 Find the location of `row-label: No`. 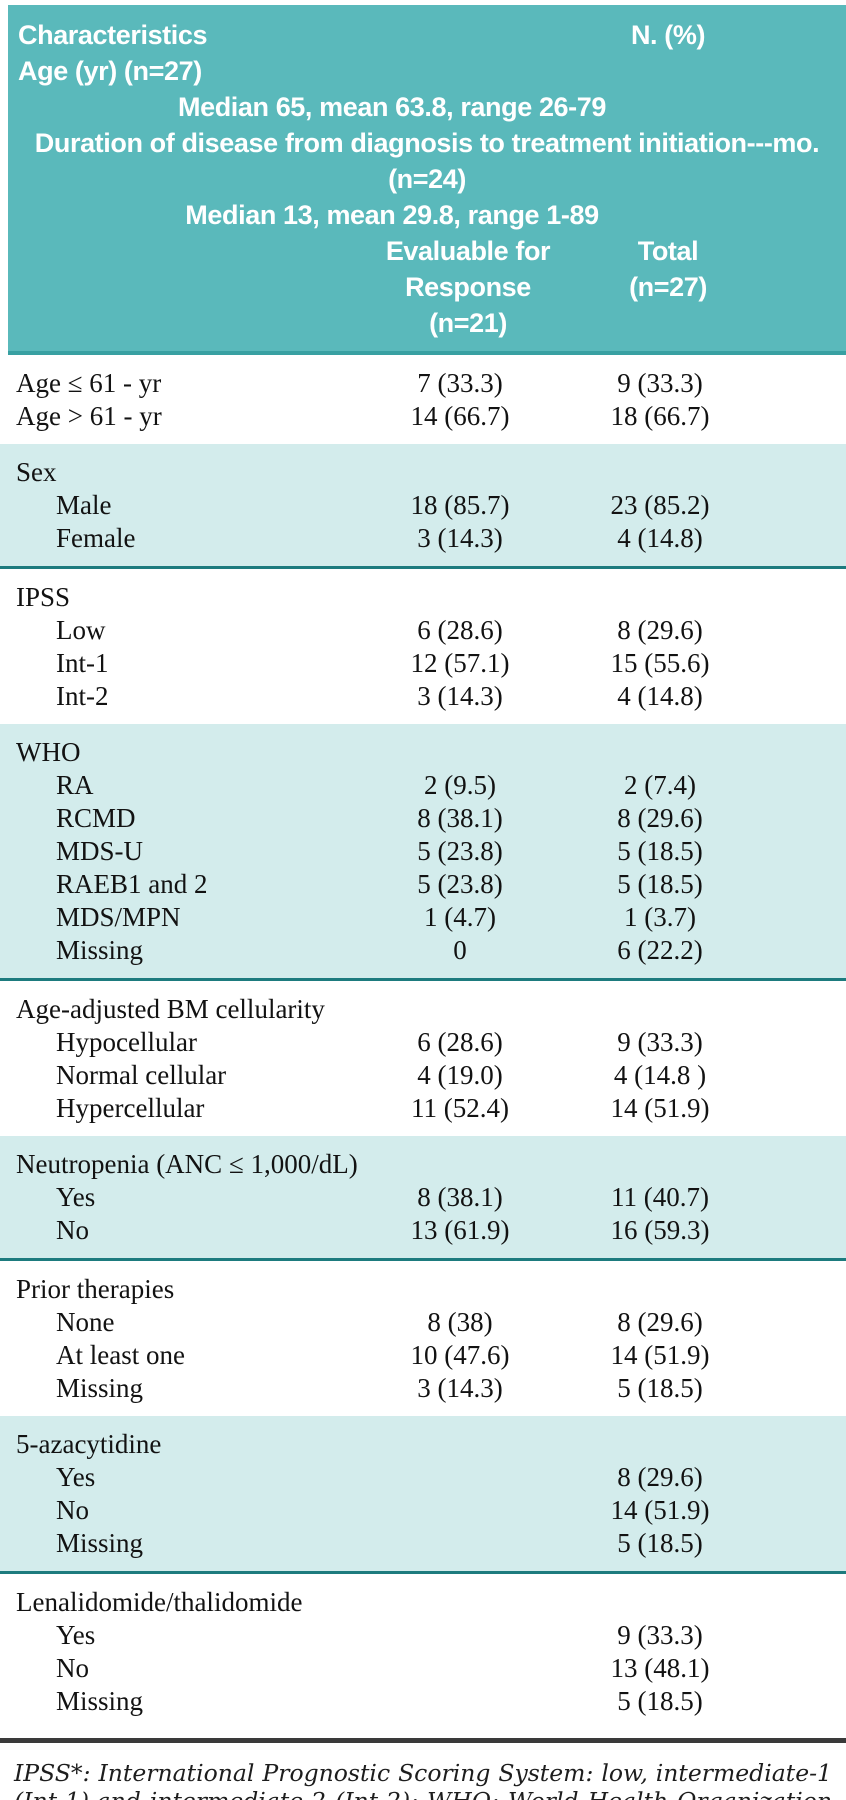

row-label: No is located at coordinates (72, 1230).